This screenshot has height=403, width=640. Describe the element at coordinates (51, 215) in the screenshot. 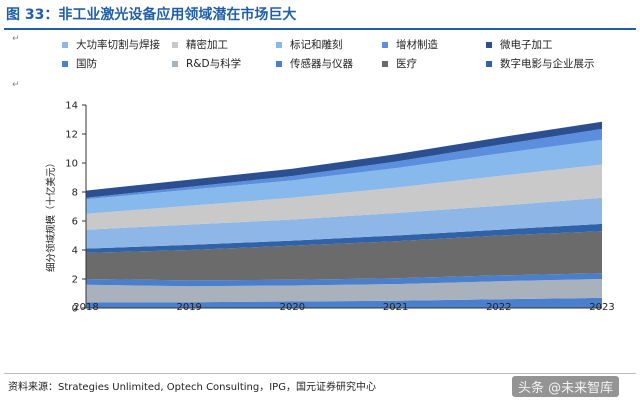

I see `y-axis-title: 细分领域规模（十亿美元）` at that location.